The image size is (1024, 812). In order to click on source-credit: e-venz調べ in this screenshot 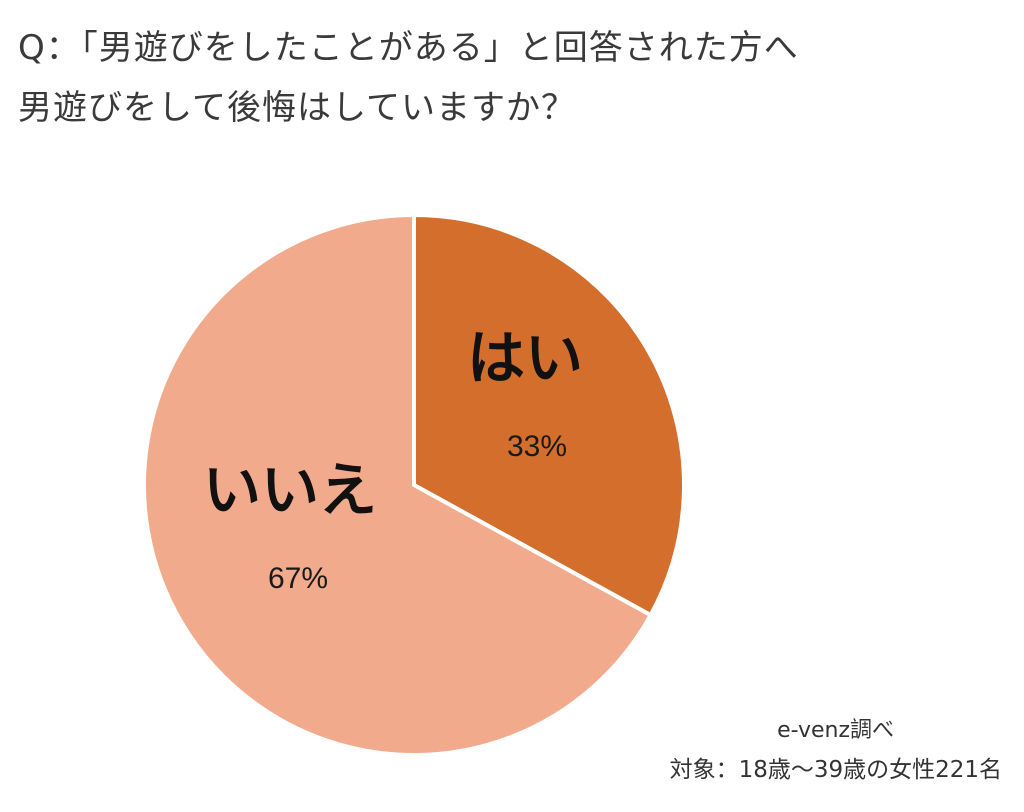, I will do `click(835, 730)`.